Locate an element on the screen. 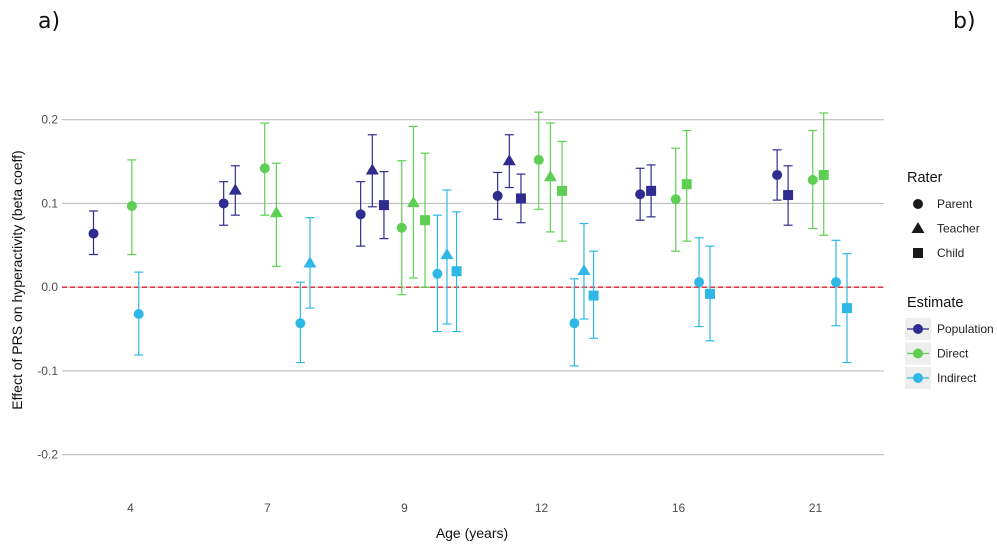 The height and width of the screenshot is (549, 997). legend-estimate-direct: Direct is located at coordinates (937, 353).